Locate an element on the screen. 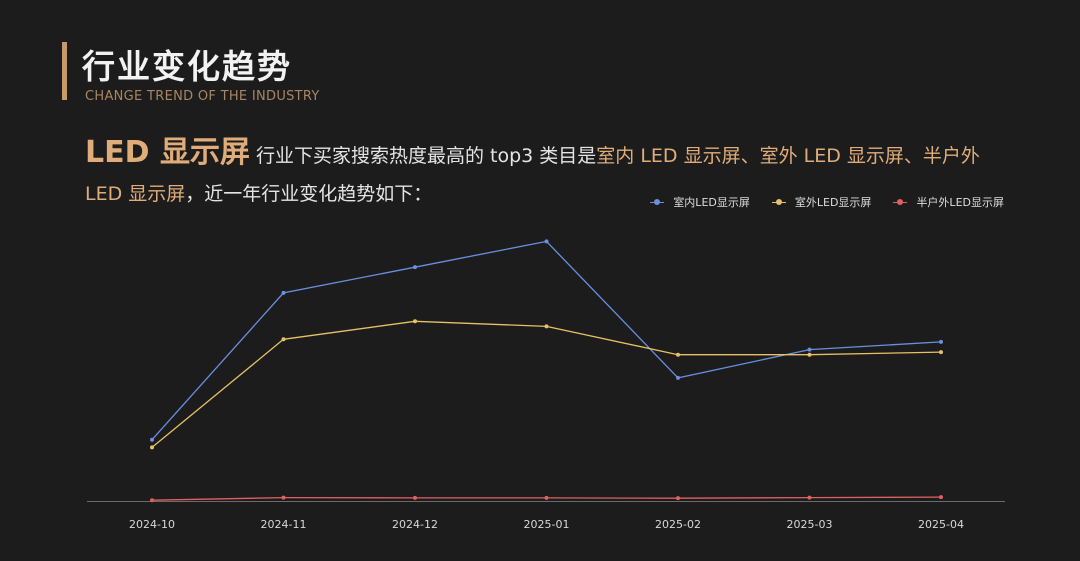 This screenshot has height=561, width=1080. page-subtitle: CHANGE TREND OF THE INDUSTRY is located at coordinates (202, 96).